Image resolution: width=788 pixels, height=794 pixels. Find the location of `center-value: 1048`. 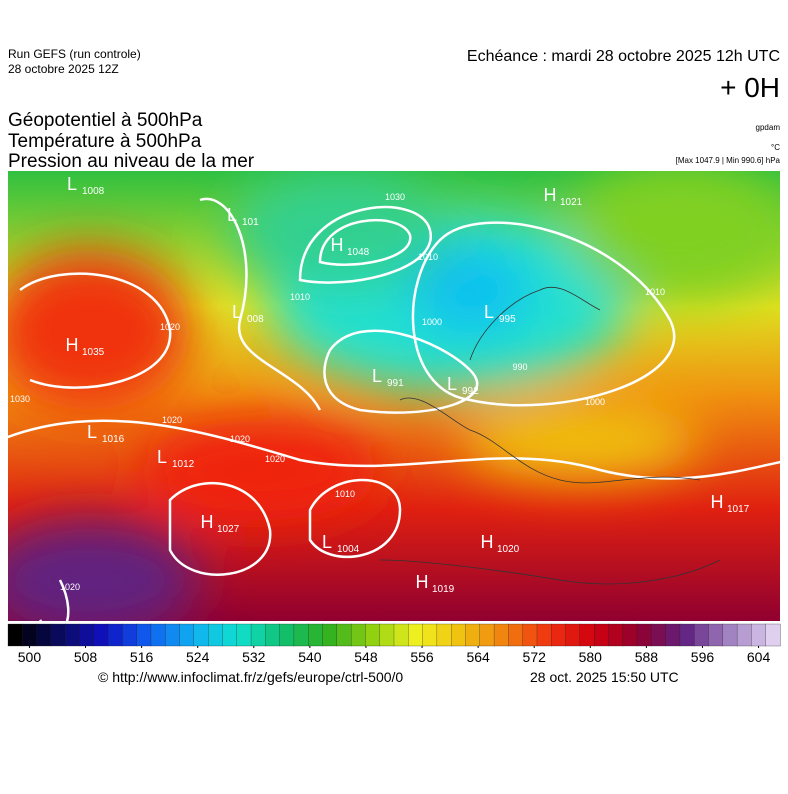

center-value: 1048 is located at coordinates (358, 252).